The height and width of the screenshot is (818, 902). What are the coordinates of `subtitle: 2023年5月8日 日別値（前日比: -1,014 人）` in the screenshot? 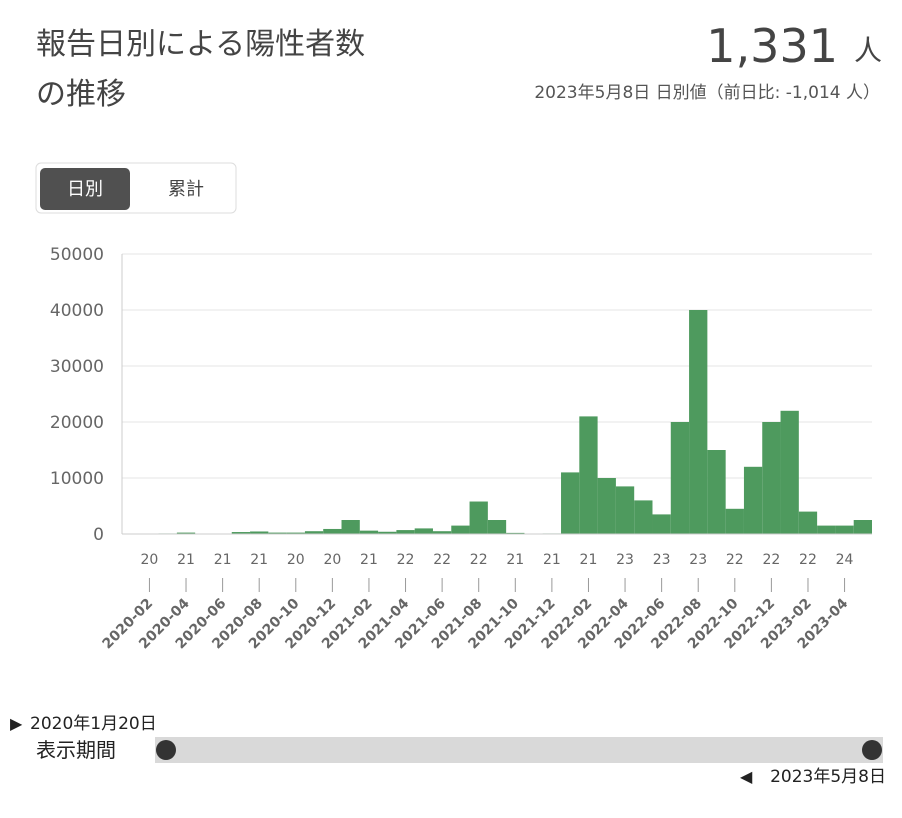 It's located at (707, 93).